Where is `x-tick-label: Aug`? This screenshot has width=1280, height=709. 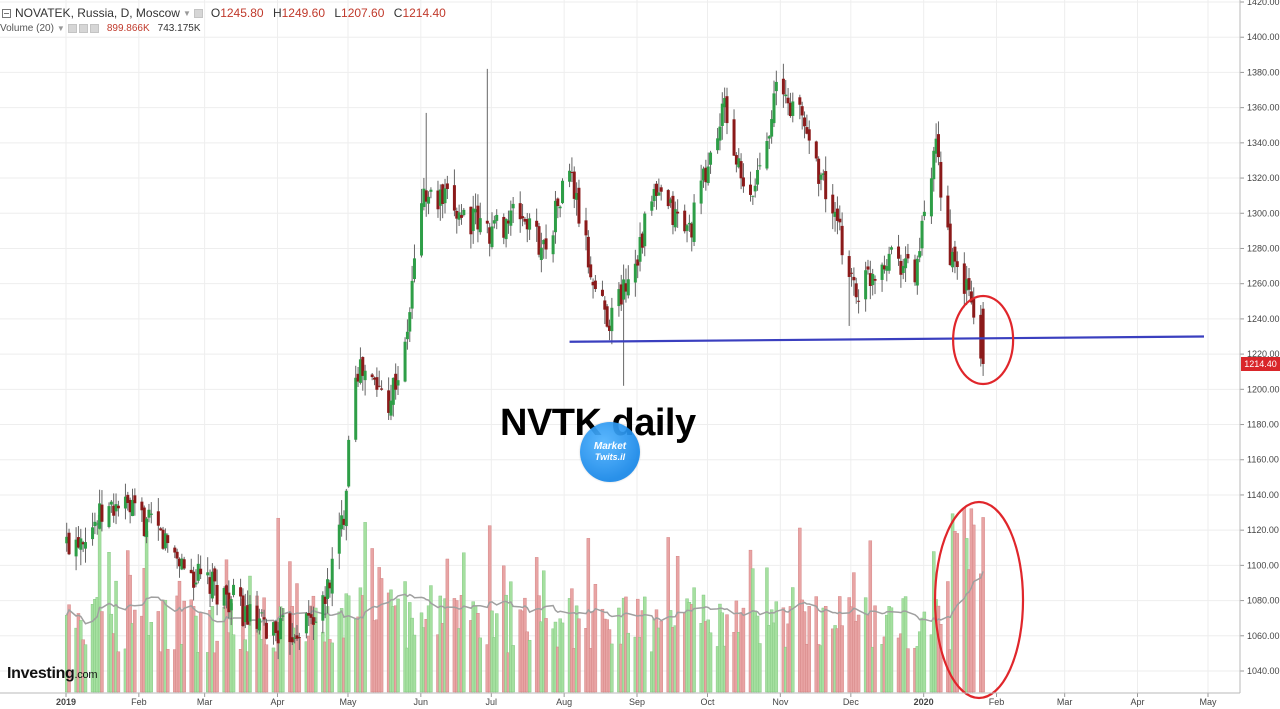 x-tick-label: Aug is located at coordinates (564, 702).